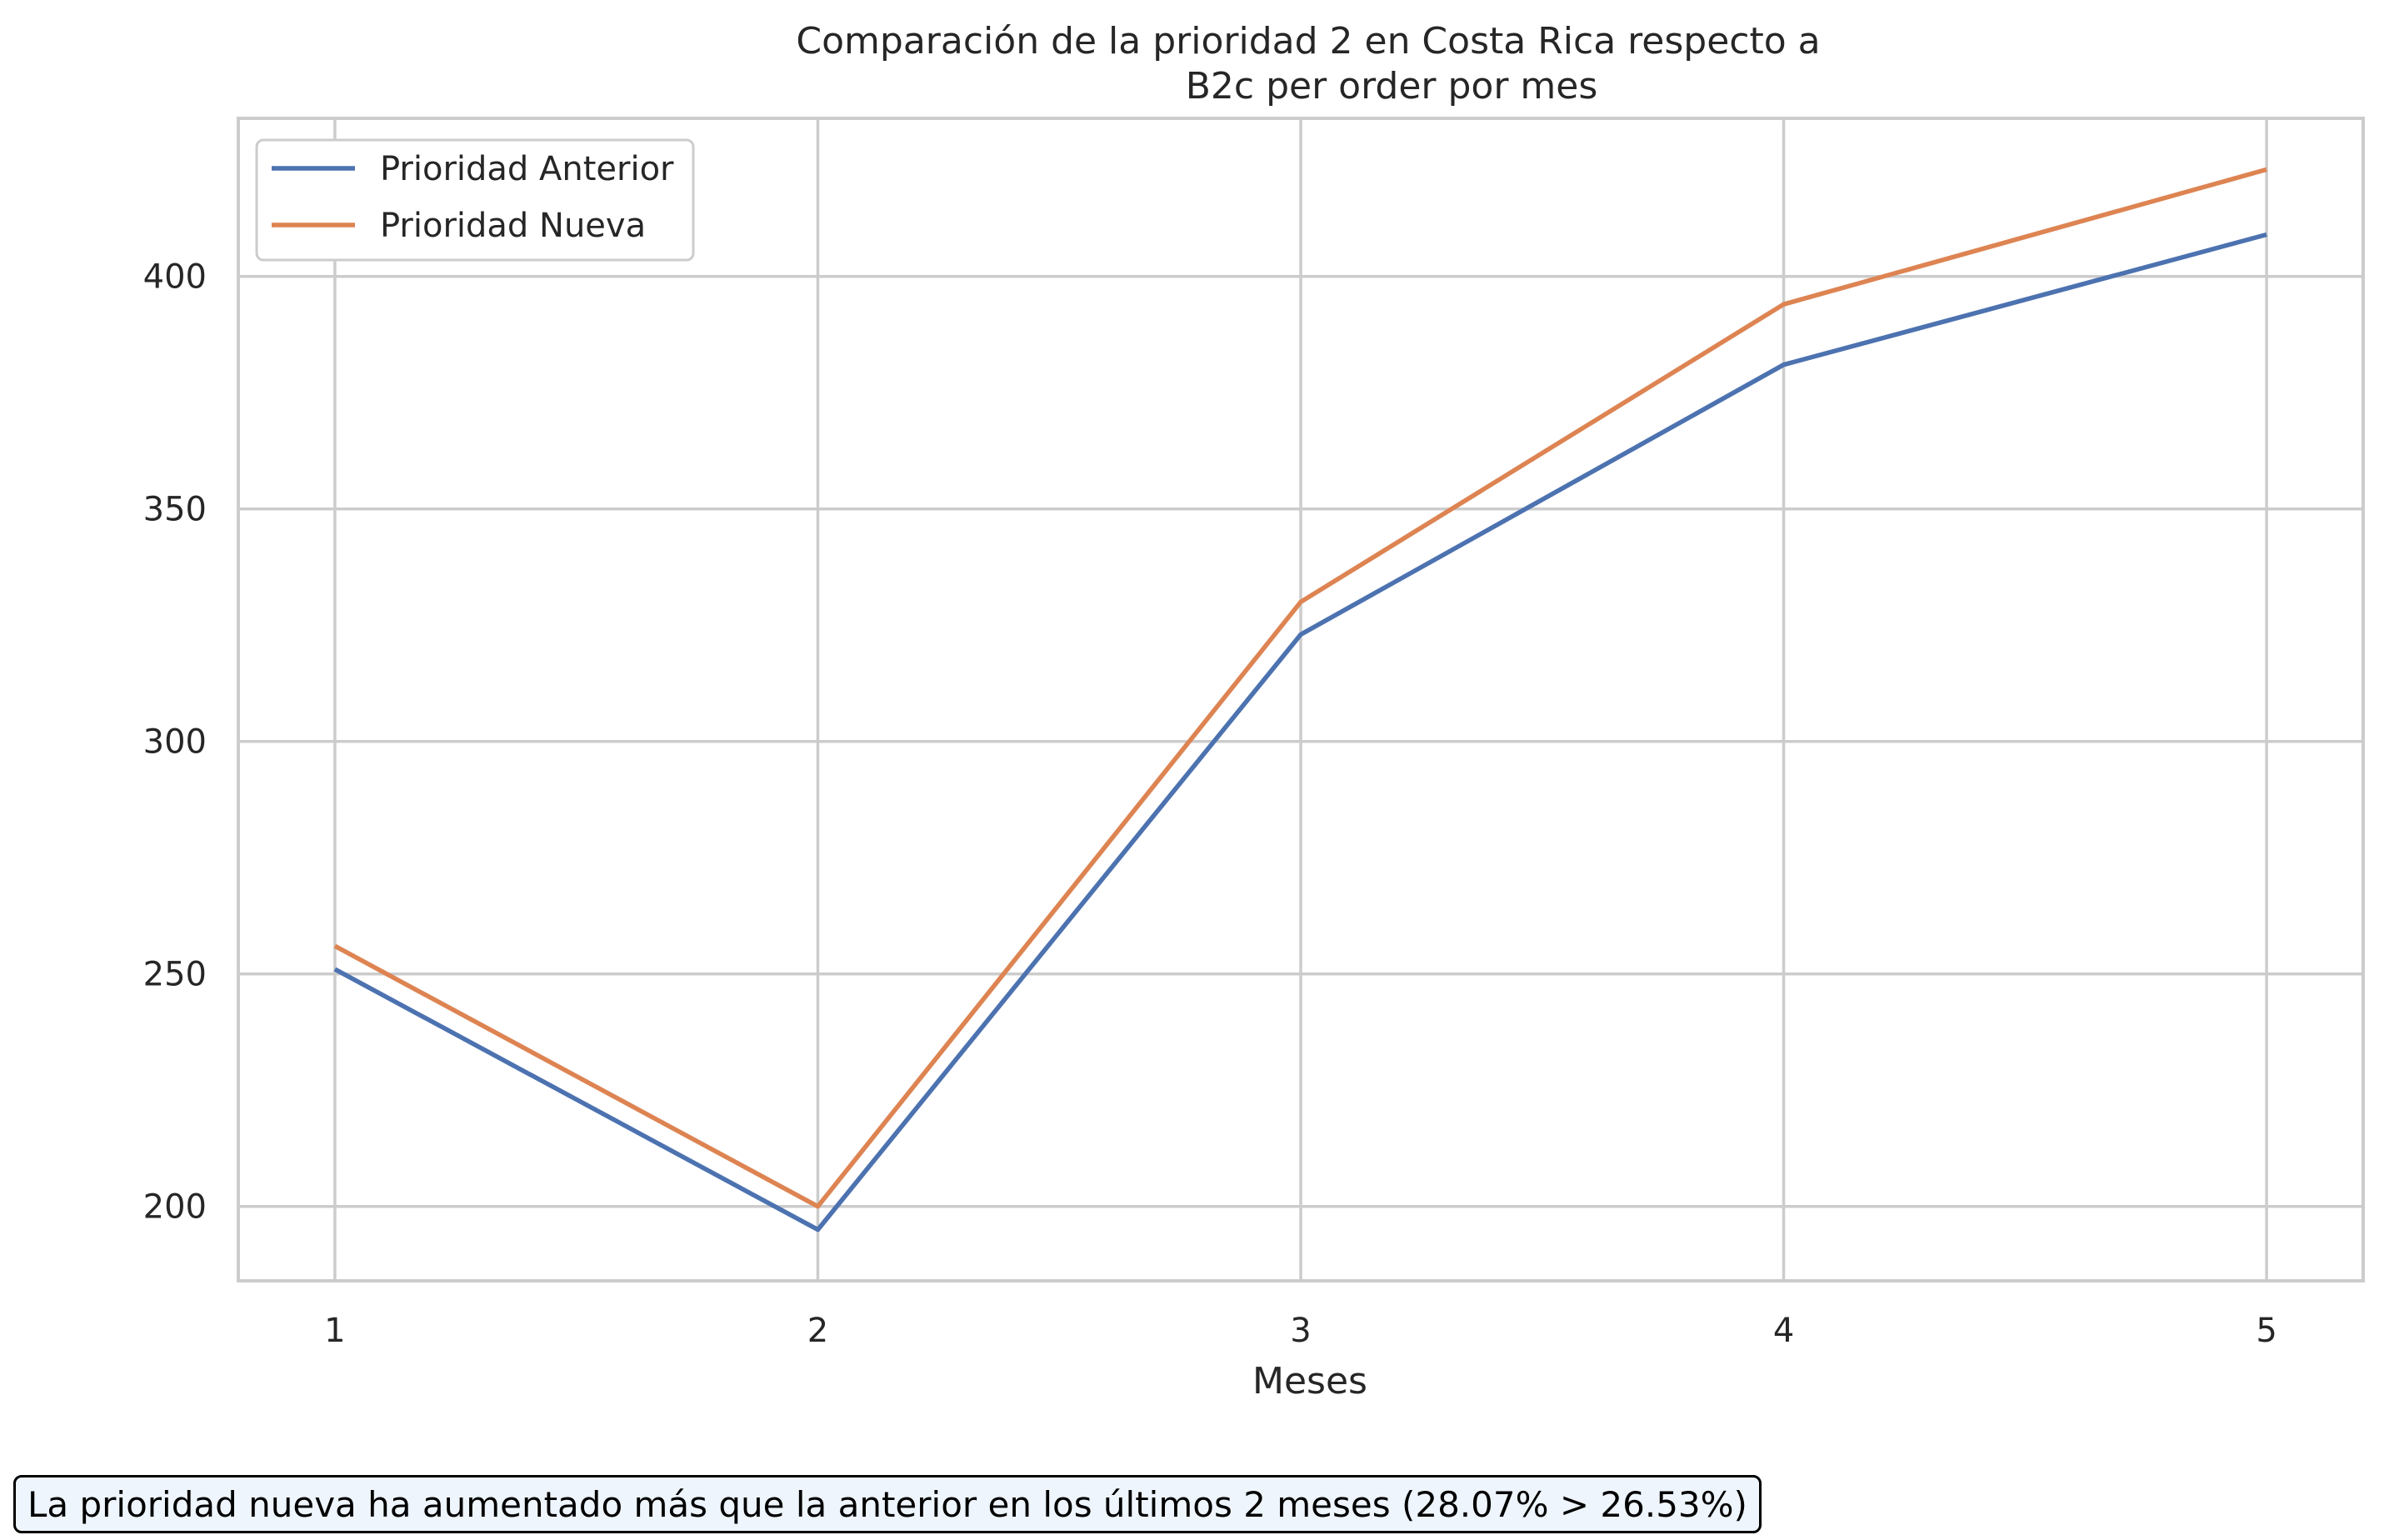 Image resolution: width=2394 pixels, height=1540 pixels. What do you see at coordinates (175, 975) in the screenshot?
I see `y-tick-label: 250` at bounding box center [175, 975].